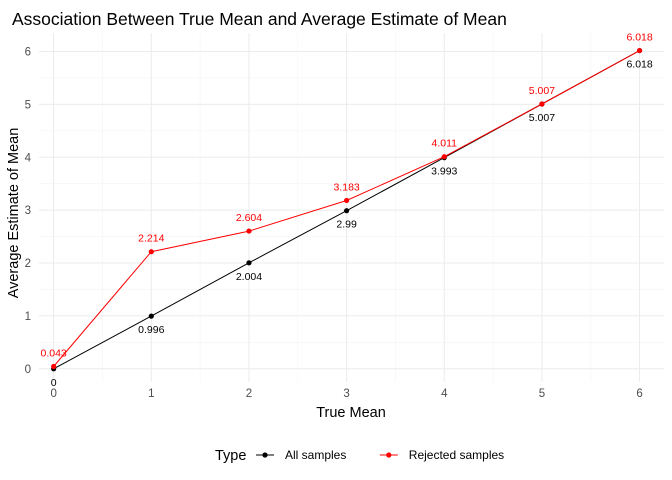  I want to click on y-tick-label: 3, so click(28, 211).